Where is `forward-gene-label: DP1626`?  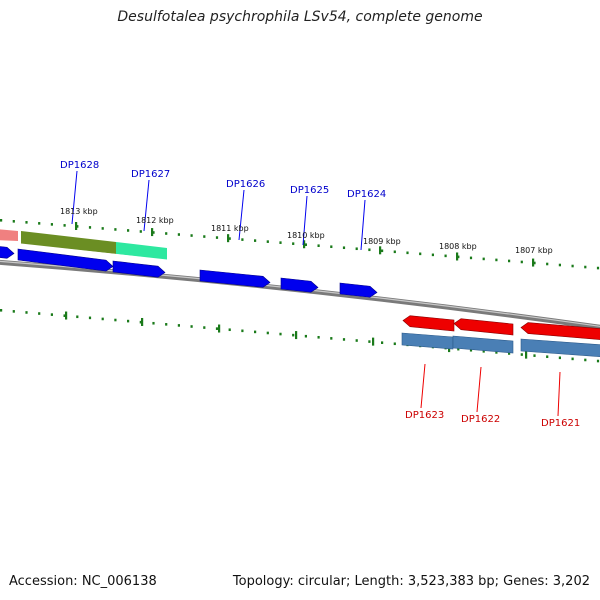
forward-gene-label: DP1626 is located at coordinates (245, 184).